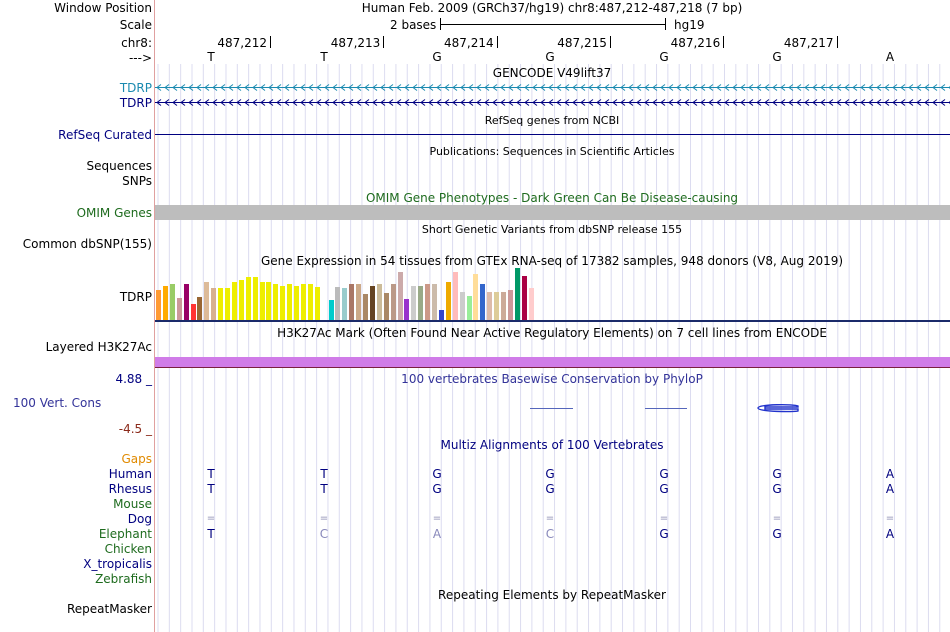  Describe the element at coordinates (57, 403) in the screenshot. I see `conservation-label: 100 Vert. Cons` at that location.